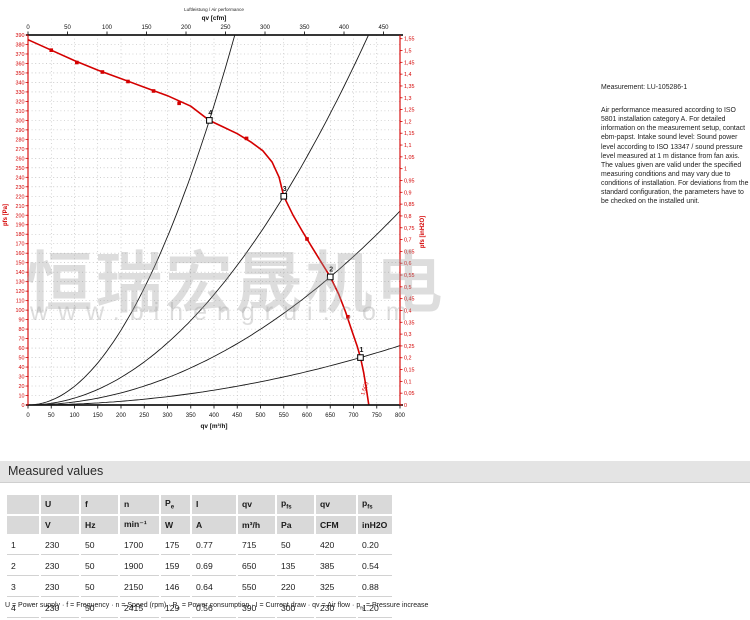 The width and height of the screenshot is (750, 620). What do you see at coordinates (409, 300) in the screenshot?
I see `right-tick-label: 0,45` at bounding box center [409, 300].